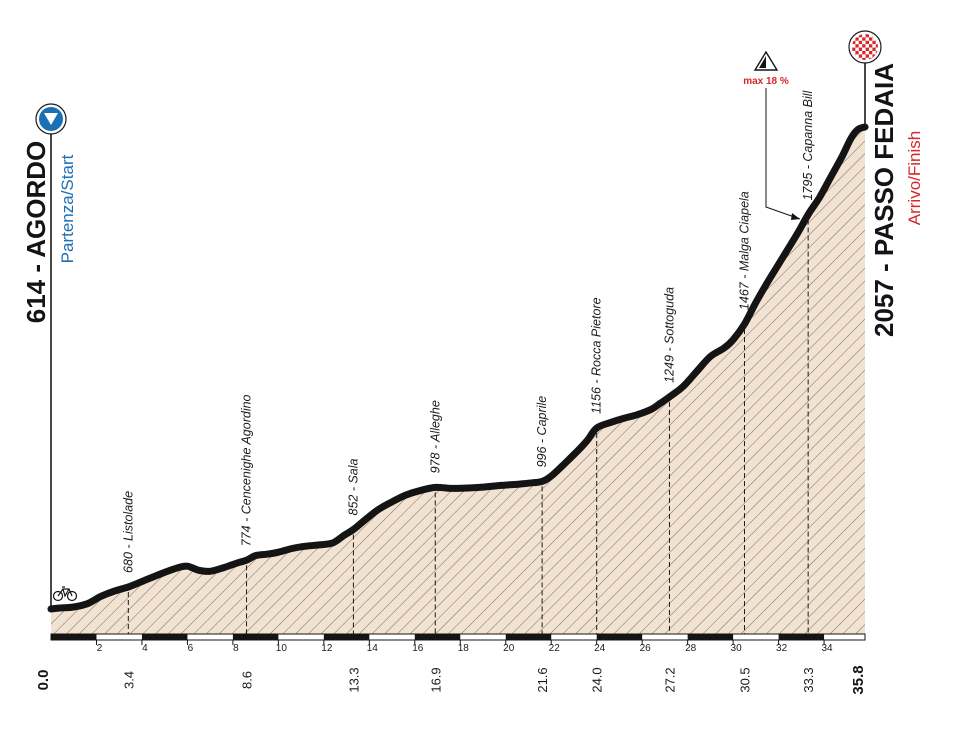 The height and width of the screenshot is (747, 960). I want to click on max-gradient-marker: max 18 %, so click(772, 135).